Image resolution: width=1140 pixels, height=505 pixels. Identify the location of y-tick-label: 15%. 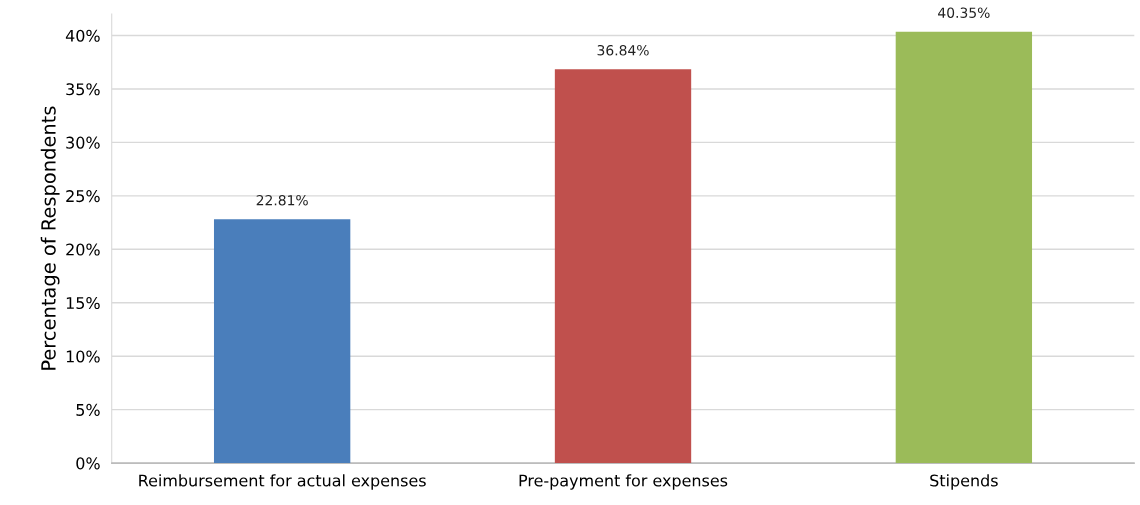
(83, 303).